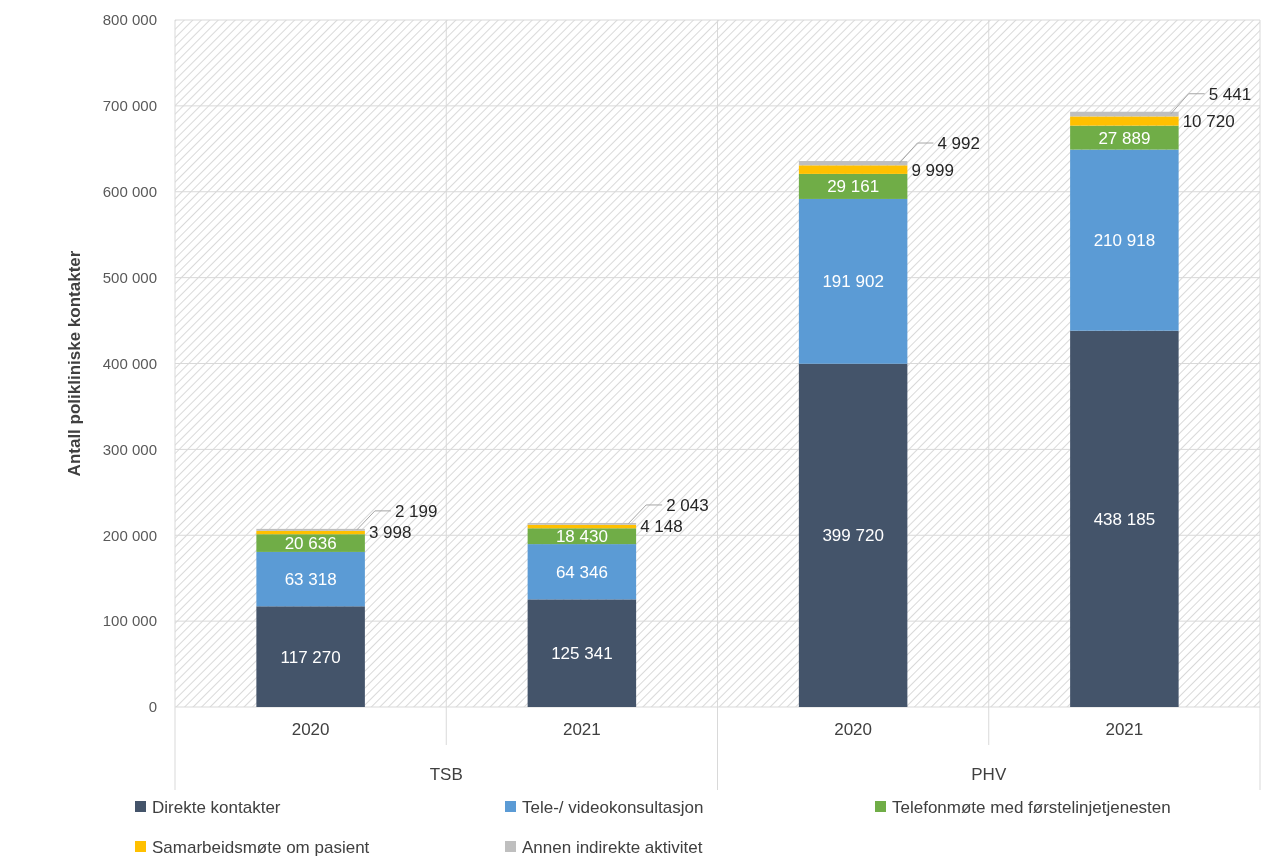 Image resolution: width=1280 pixels, height=867 pixels. What do you see at coordinates (129, 535) in the screenshot?
I see `y-tick-label: 200 000` at bounding box center [129, 535].